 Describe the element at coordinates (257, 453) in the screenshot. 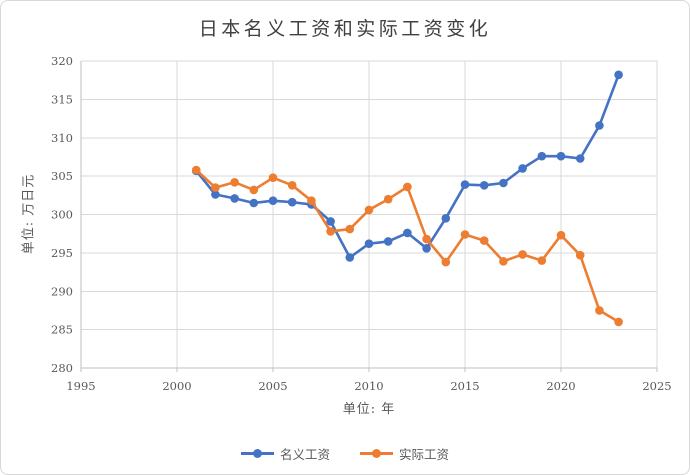

I see `legend-marker-nominal-wage` at that location.